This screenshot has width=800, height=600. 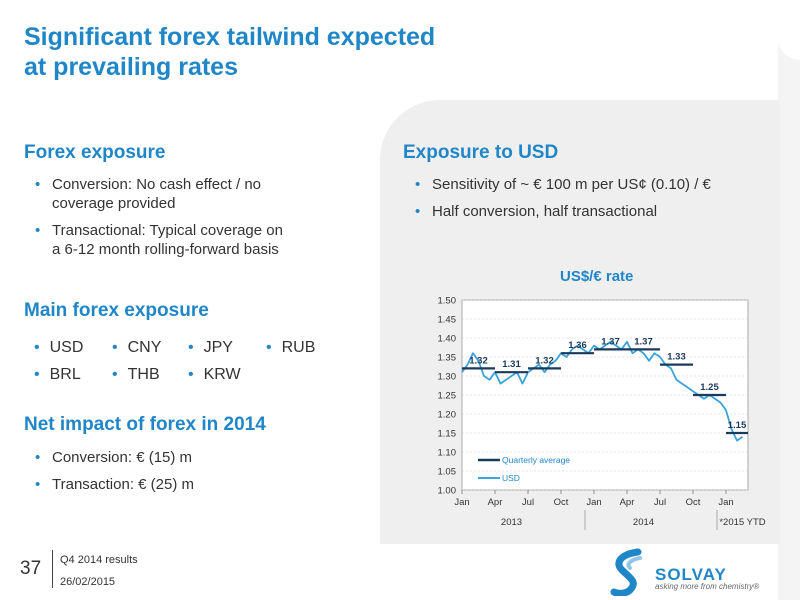 I want to click on y-tick-label: 1.15, so click(x=447, y=434).